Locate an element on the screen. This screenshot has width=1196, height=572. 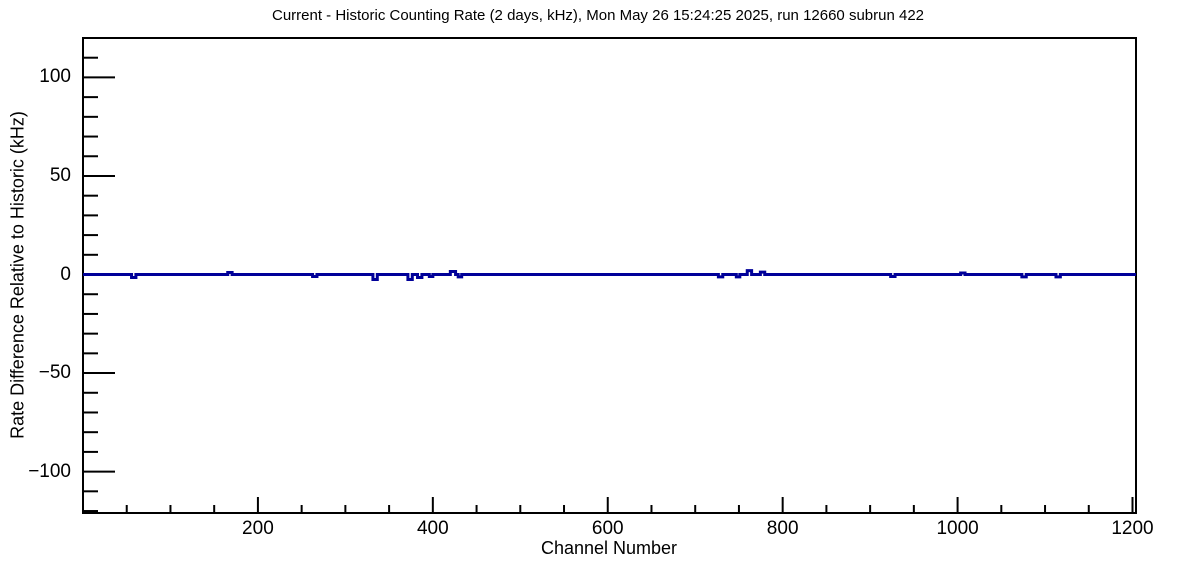
x-tick-label: 600 is located at coordinates (607, 528).